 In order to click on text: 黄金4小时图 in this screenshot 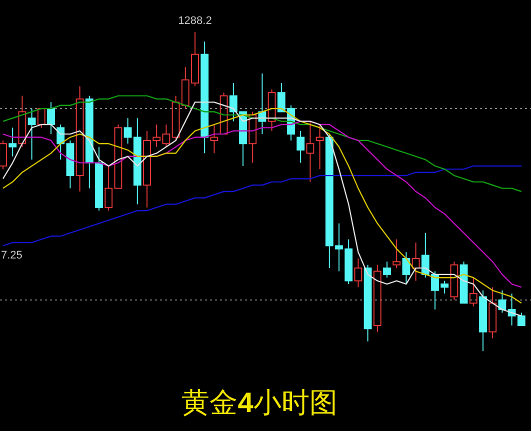, I will do `click(260, 402)`.